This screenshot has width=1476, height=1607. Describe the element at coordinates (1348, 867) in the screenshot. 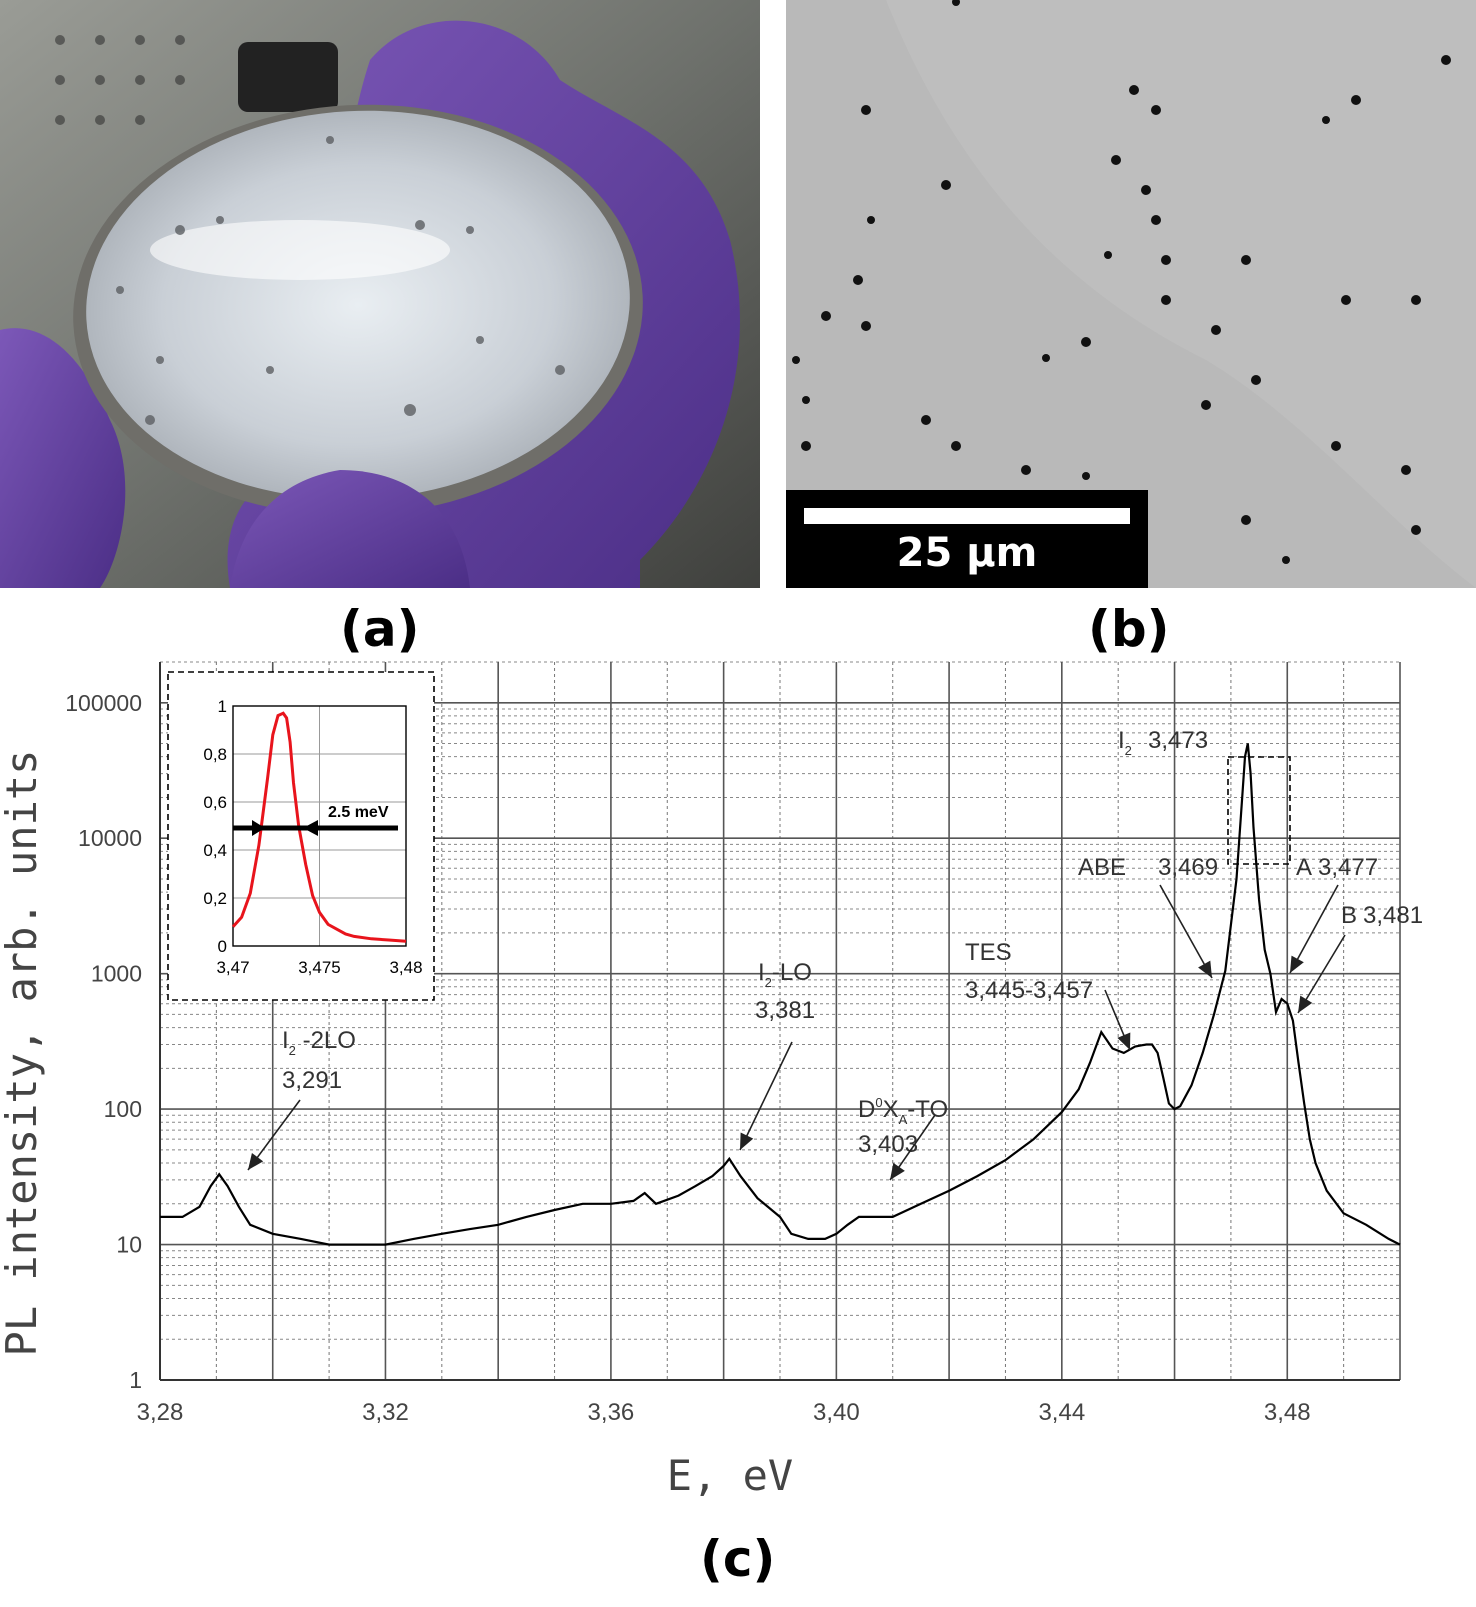

I see `annotation-value: 3,477` at that location.